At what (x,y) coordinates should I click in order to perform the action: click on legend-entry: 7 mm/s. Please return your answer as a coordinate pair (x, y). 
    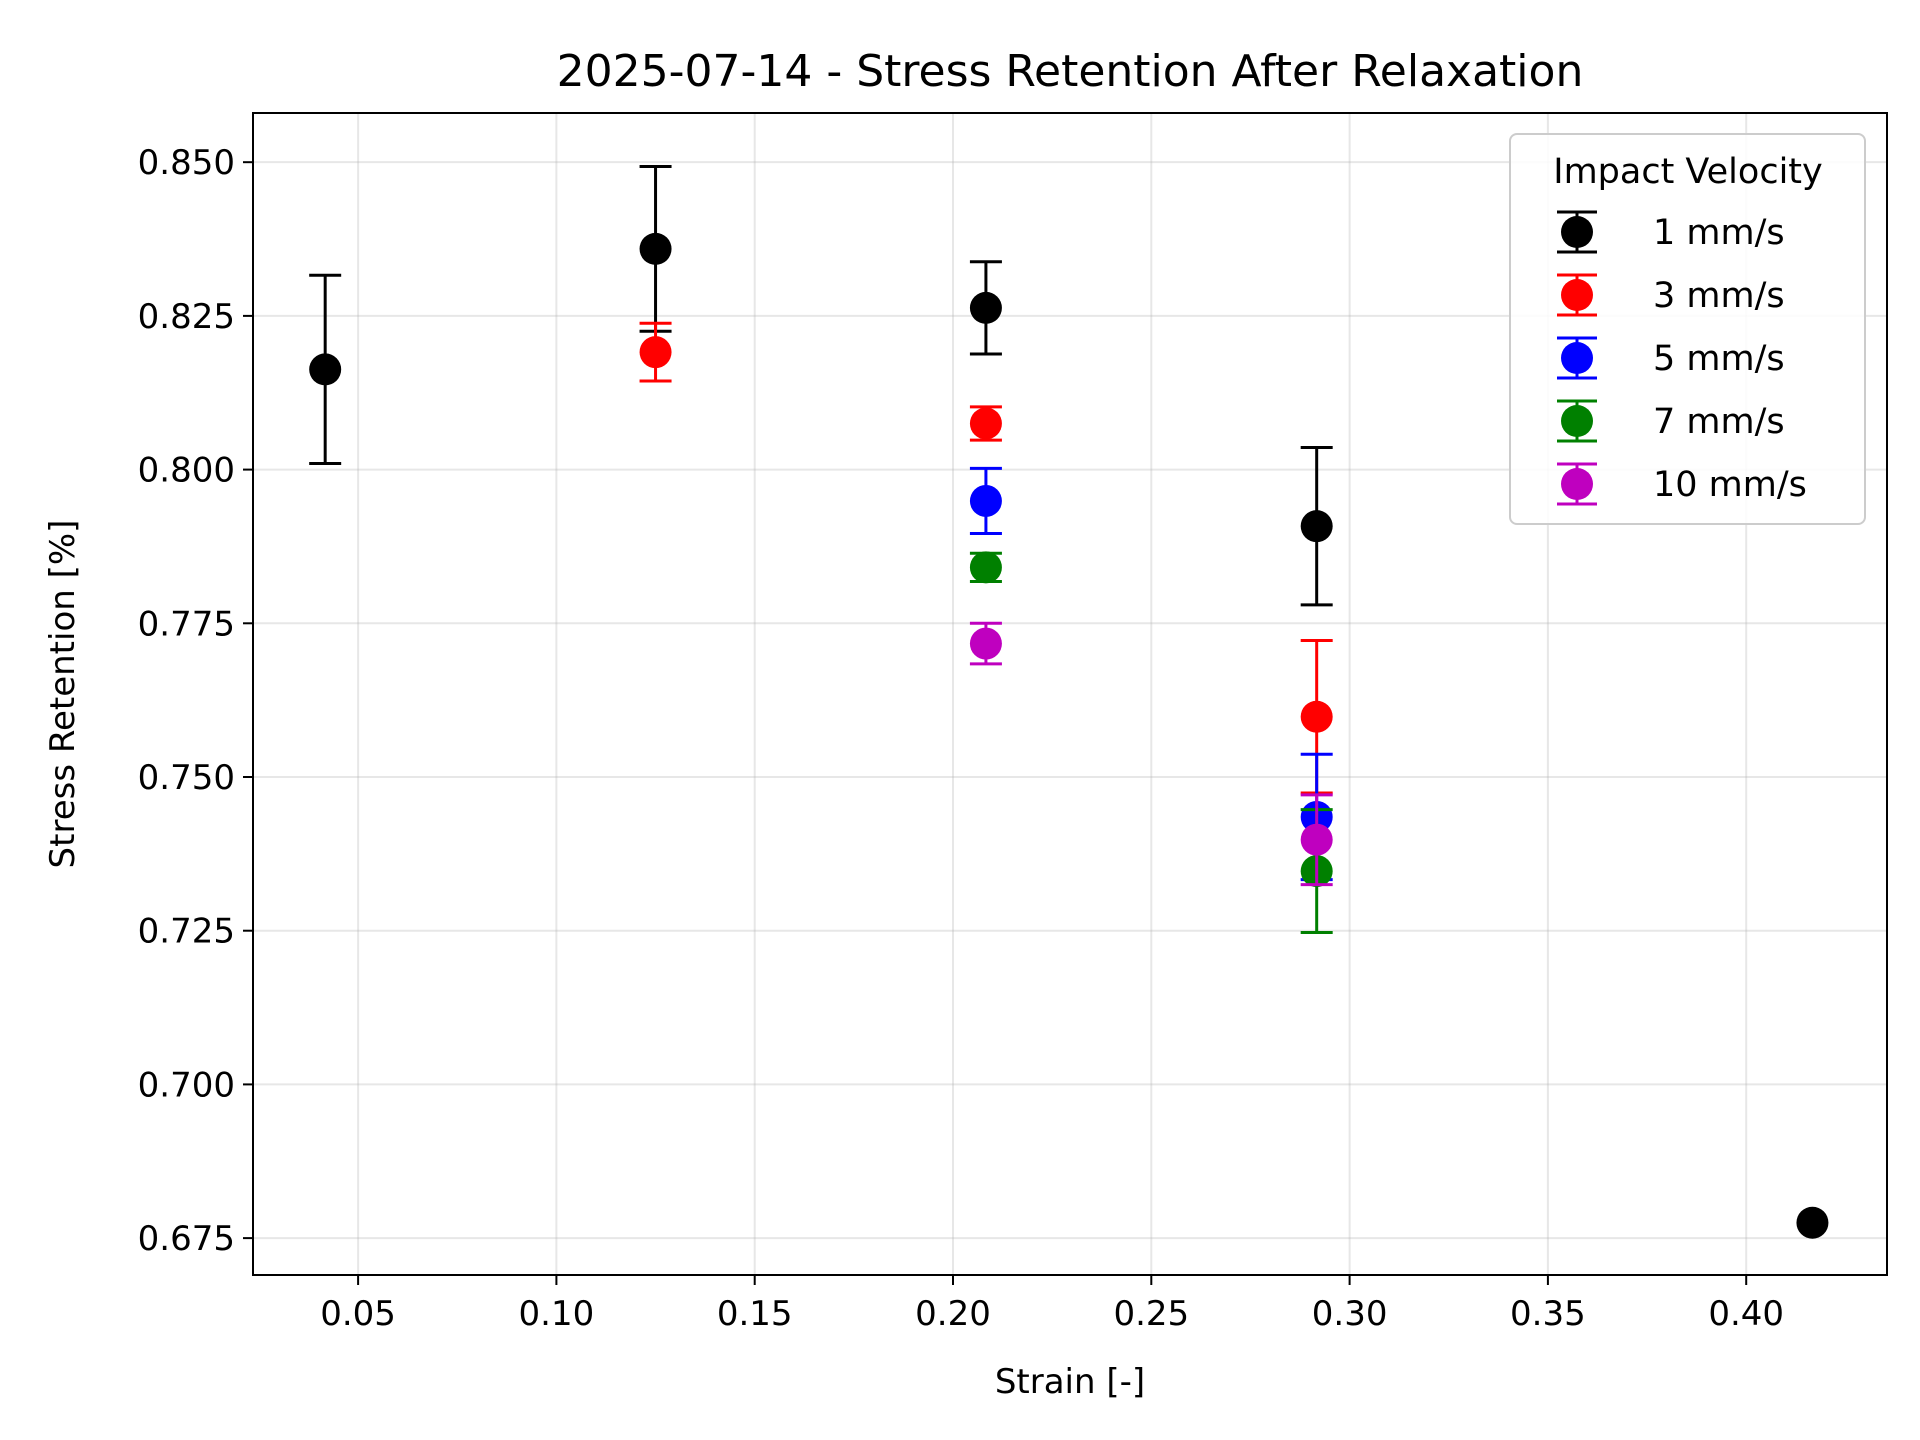
    Looking at the image, I should click on (1671, 421).